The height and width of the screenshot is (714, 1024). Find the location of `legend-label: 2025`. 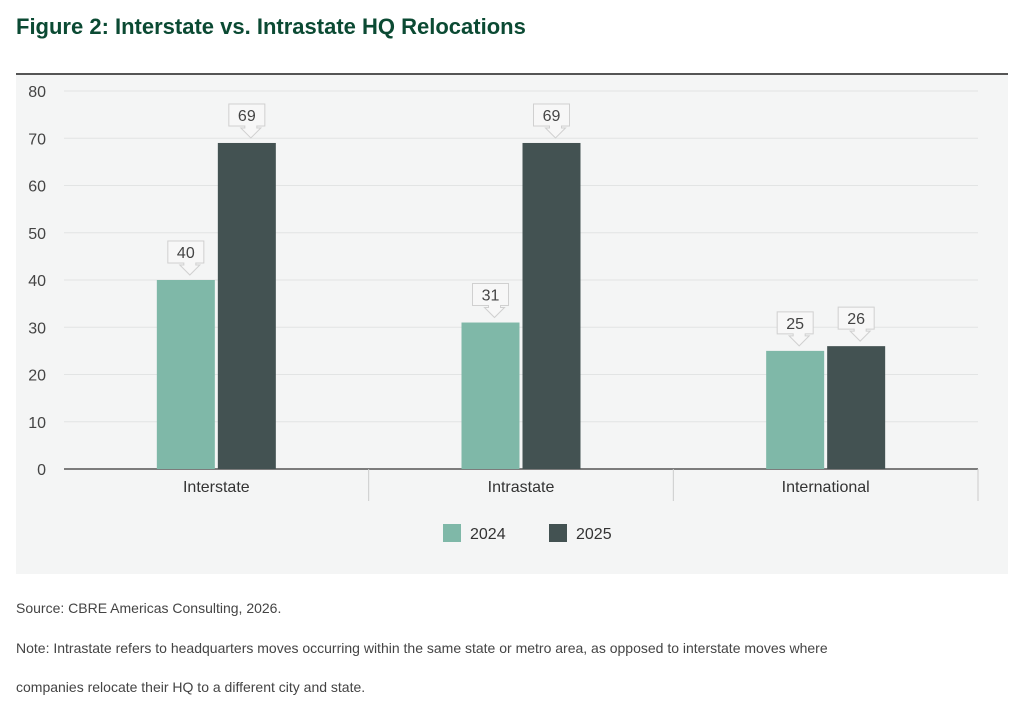

legend-label: 2025 is located at coordinates (594, 534).